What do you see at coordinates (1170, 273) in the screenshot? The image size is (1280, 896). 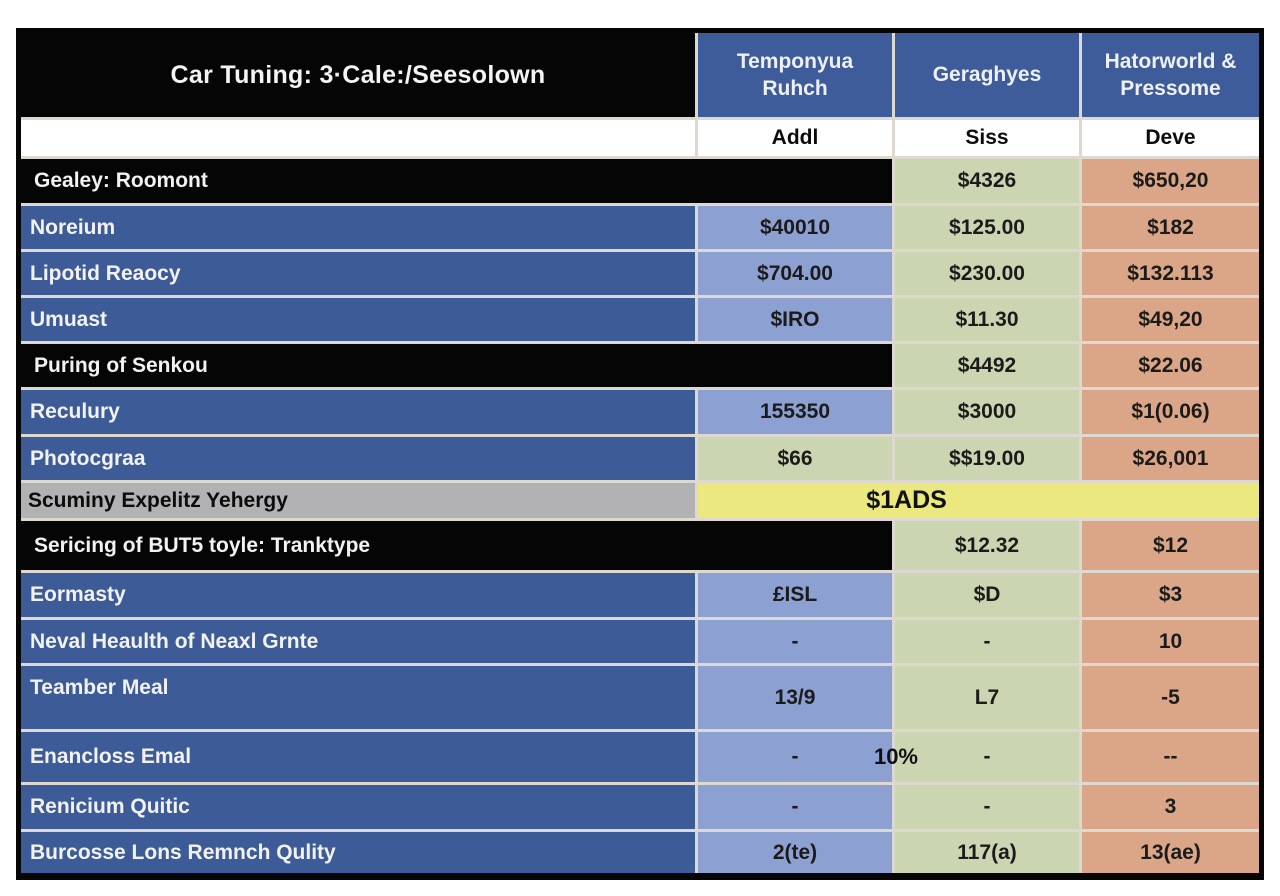 I see `cell-value: $132.113` at bounding box center [1170, 273].